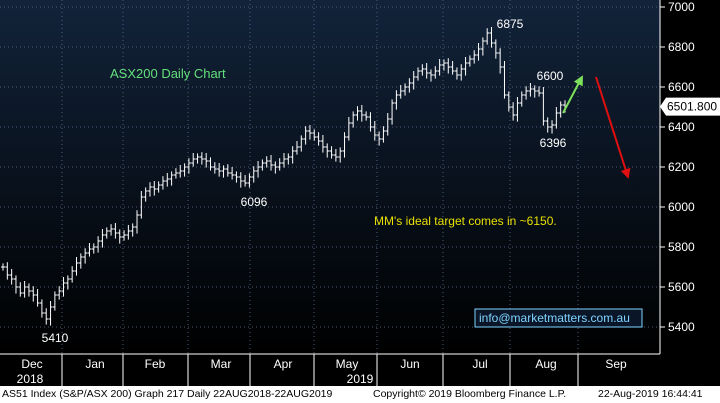  I want to click on footer-timestamp: 22-Aug-2019 16:44:41, so click(650, 394).